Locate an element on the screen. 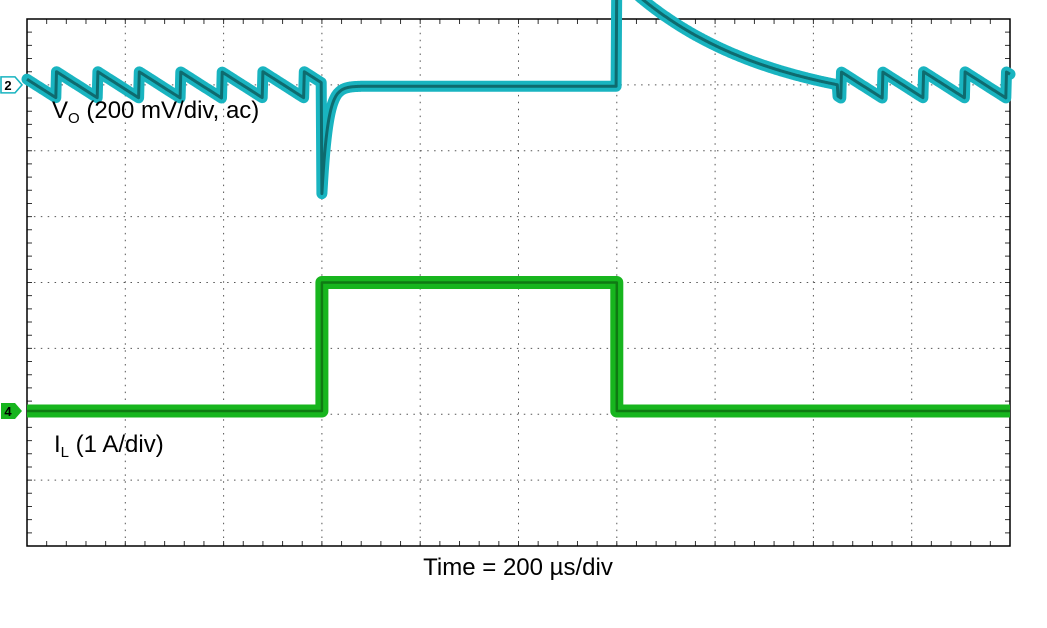 This screenshot has height=628, width=1047. legend-il-main: I is located at coordinates (57, 444).